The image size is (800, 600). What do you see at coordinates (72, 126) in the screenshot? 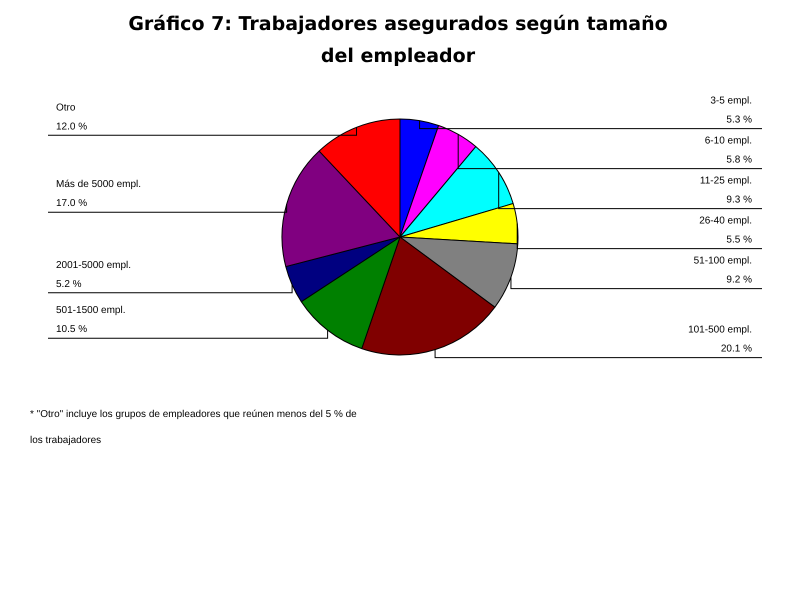
I see `data-label: 12.0 %` at bounding box center [72, 126].